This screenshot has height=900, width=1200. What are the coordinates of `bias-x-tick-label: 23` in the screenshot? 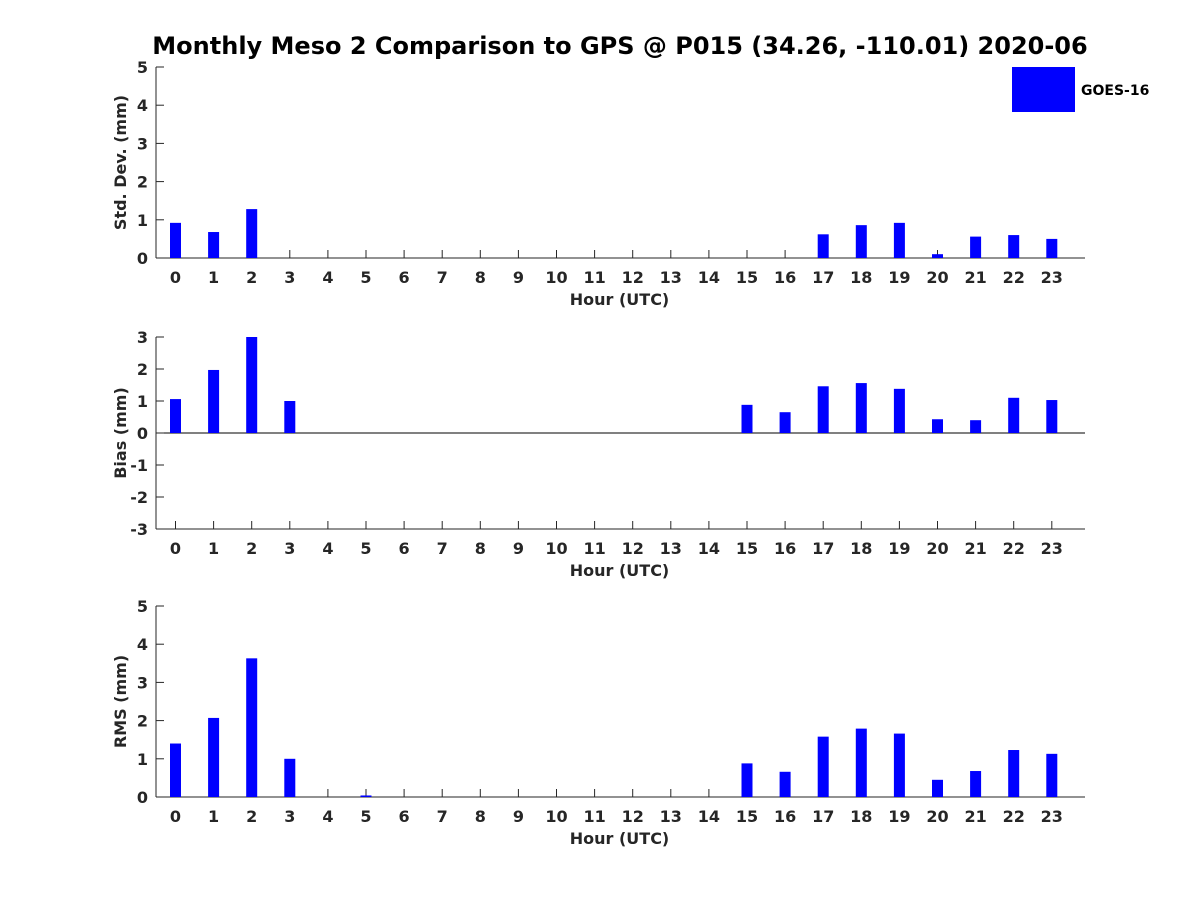 It's located at (1052, 548).